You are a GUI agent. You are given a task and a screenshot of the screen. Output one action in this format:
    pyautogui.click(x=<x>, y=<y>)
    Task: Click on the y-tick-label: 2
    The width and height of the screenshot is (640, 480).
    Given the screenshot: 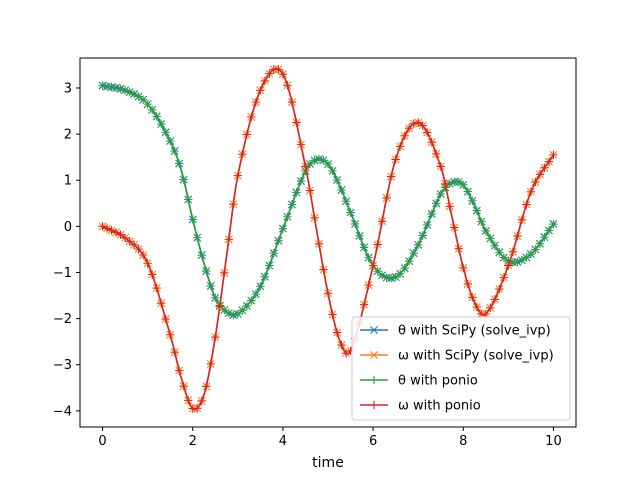 What is the action you would take?
    pyautogui.click(x=68, y=135)
    